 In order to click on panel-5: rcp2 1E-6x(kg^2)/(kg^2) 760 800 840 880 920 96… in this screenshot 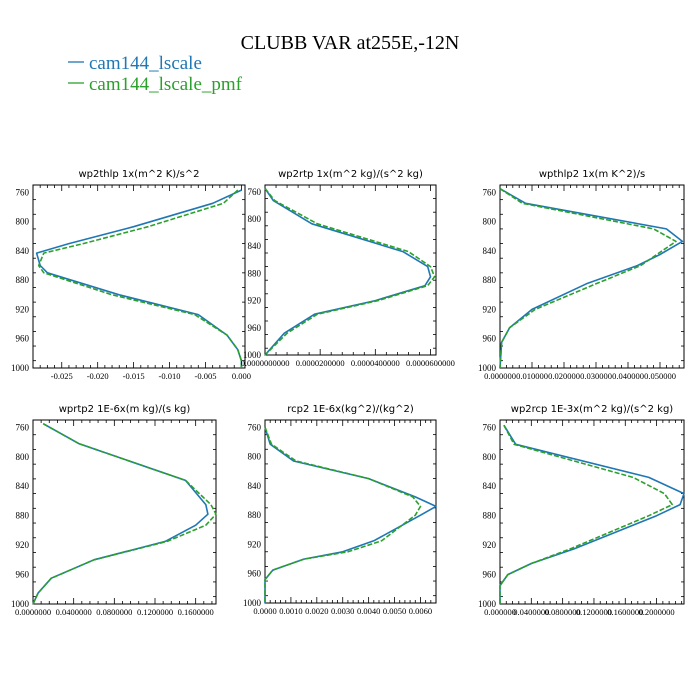, I will do `click(340, 510)`.